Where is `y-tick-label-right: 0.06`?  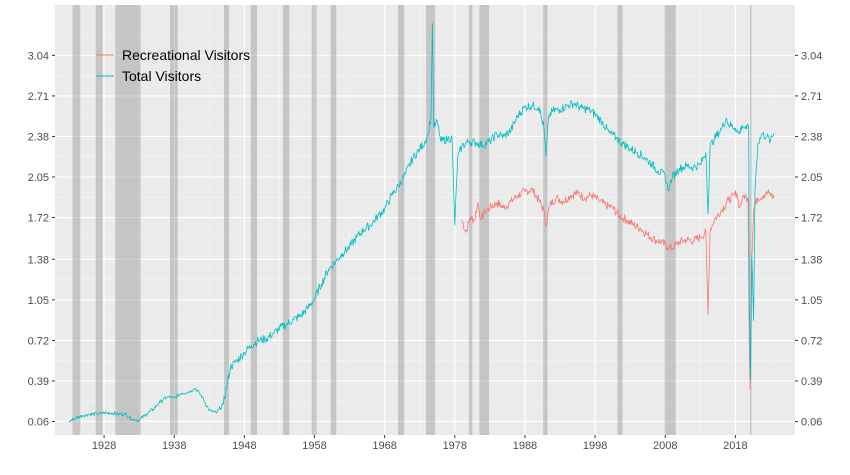 y-tick-label-right: 0.06 is located at coordinates (811, 422).